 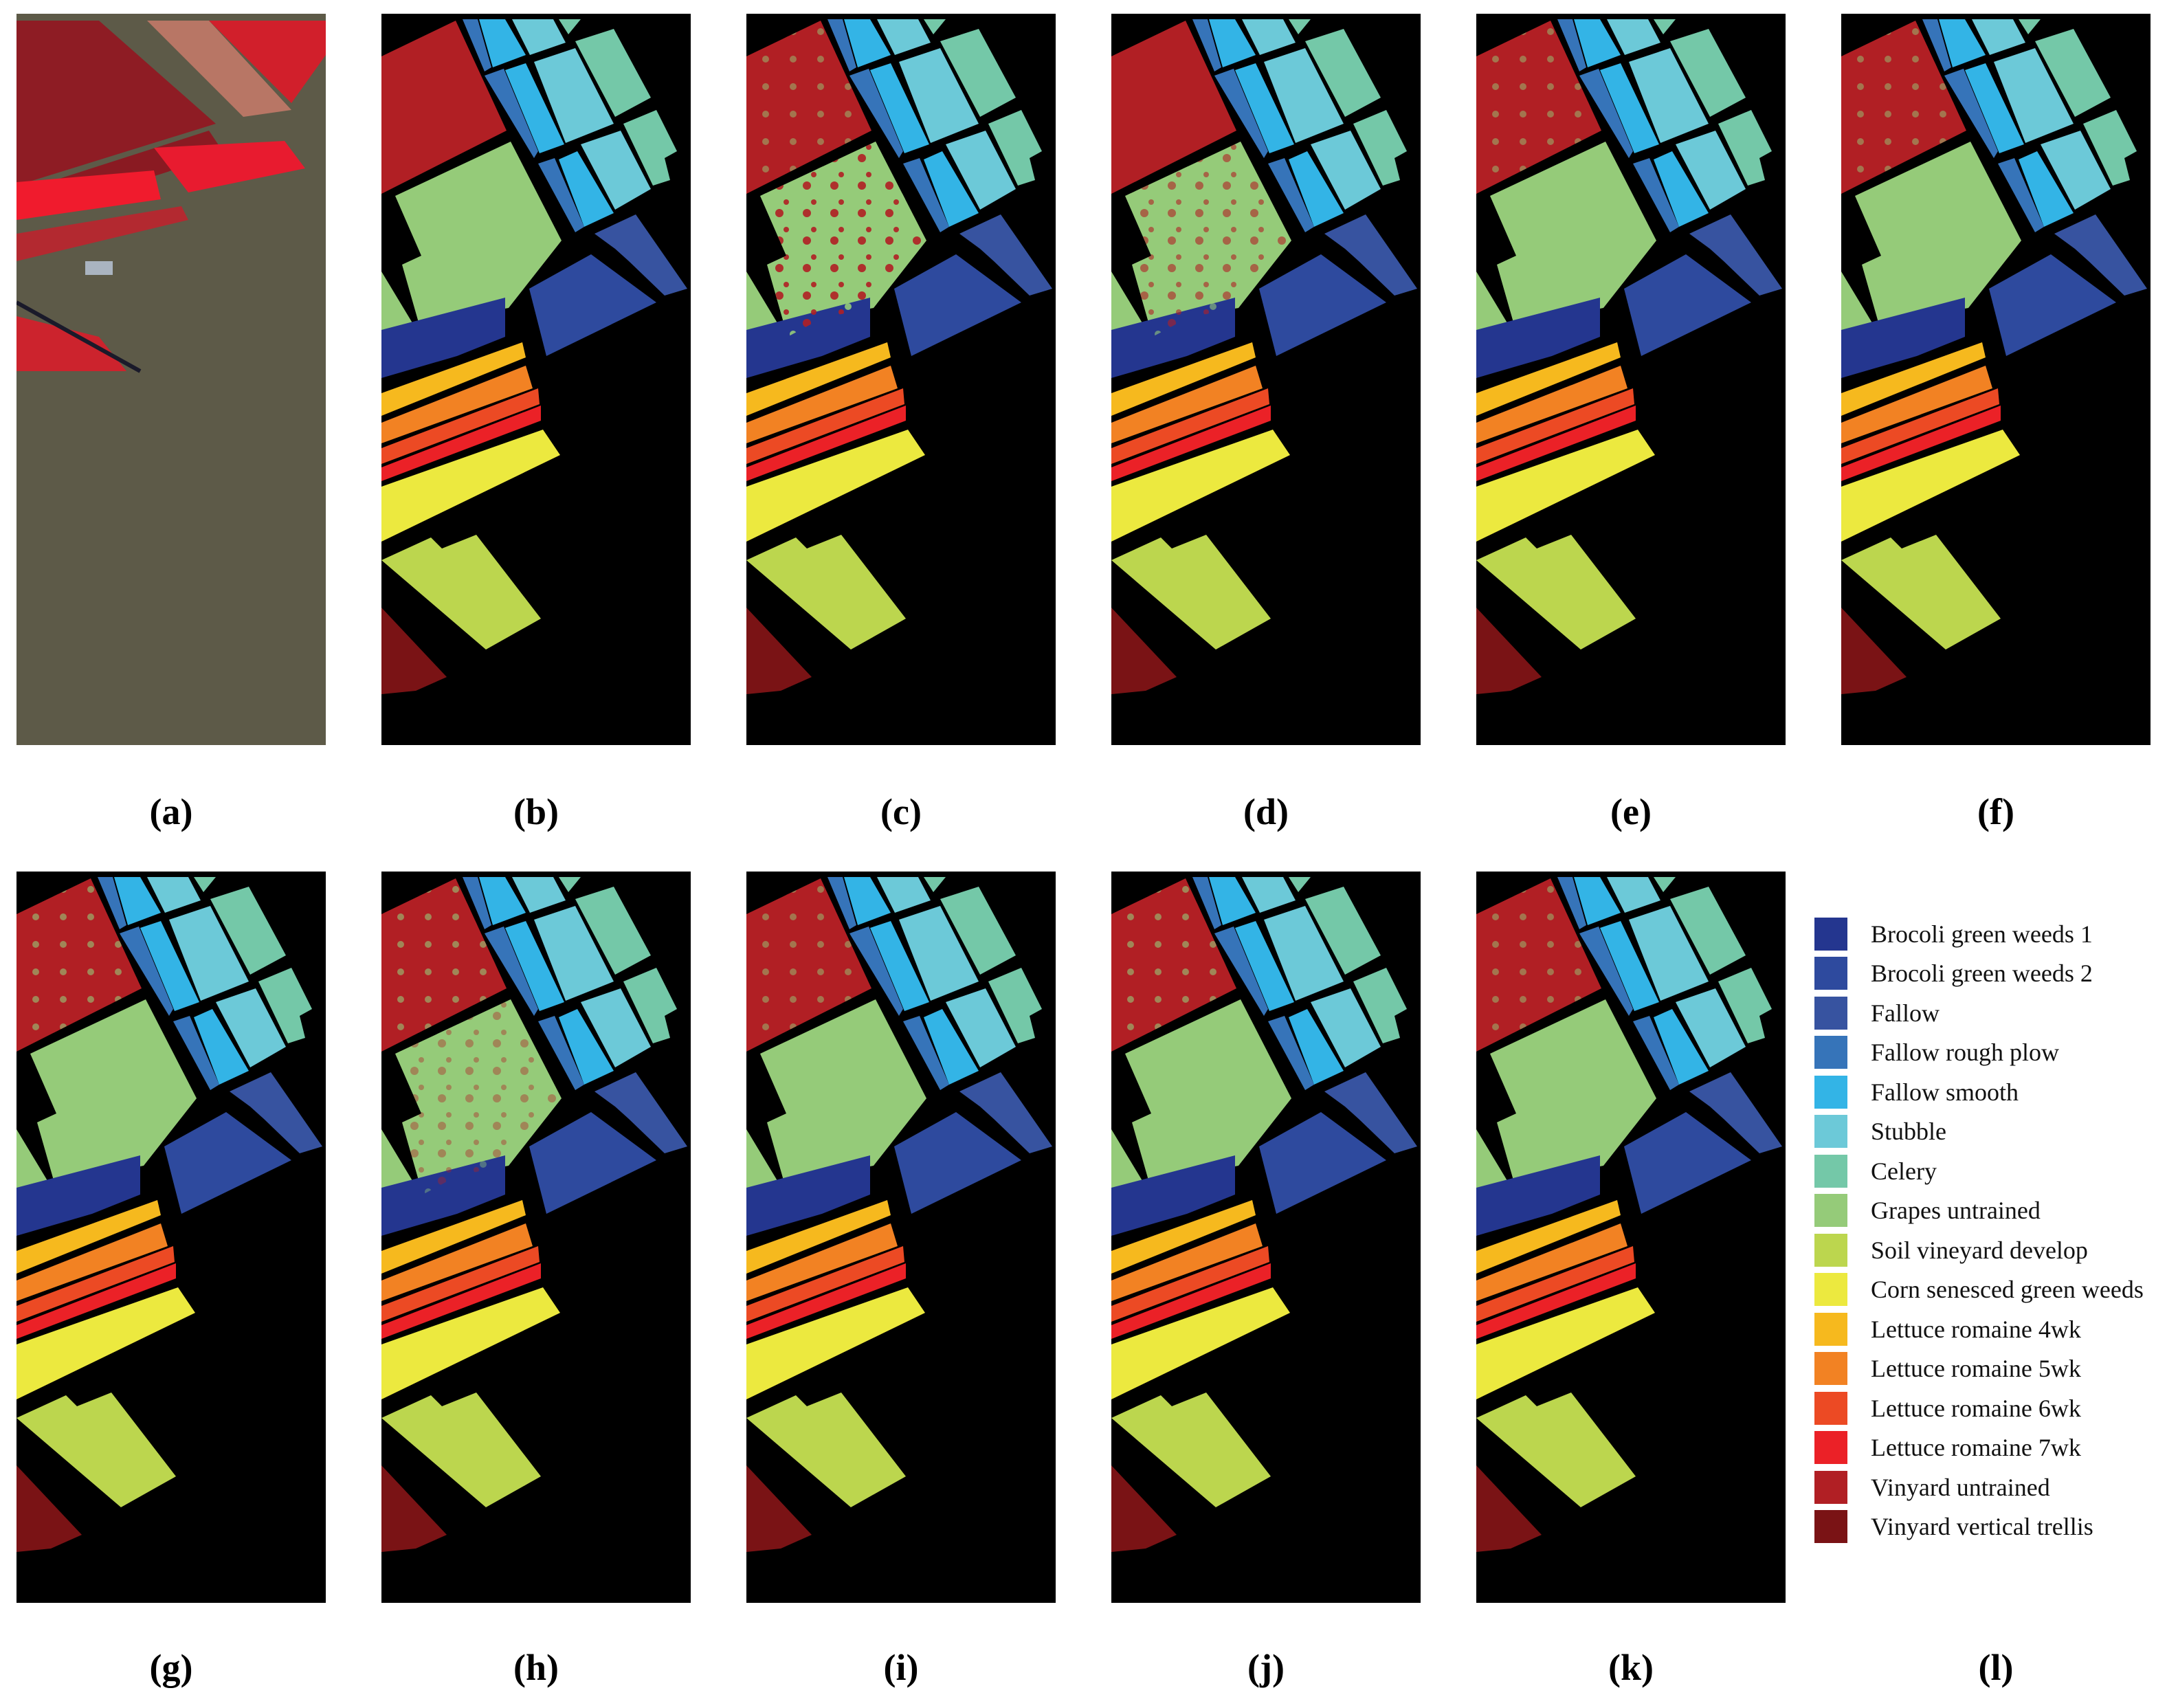 What do you see at coordinates (1830, 1171) in the screenshot?
I see `swatch-celery` at bounding box center [1830, 1171].